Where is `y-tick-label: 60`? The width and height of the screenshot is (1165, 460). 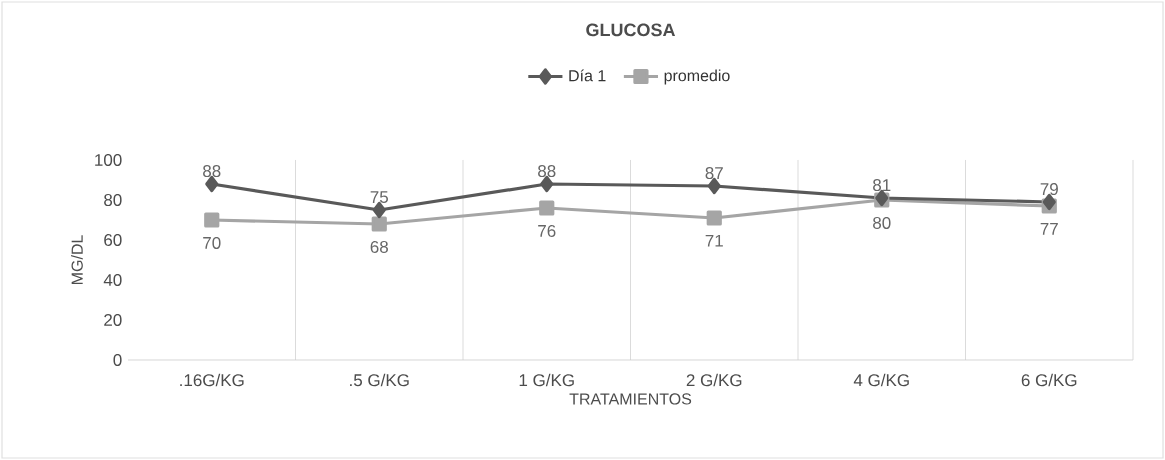
y-tick-label: 60 is located at coordinates (113, 240).